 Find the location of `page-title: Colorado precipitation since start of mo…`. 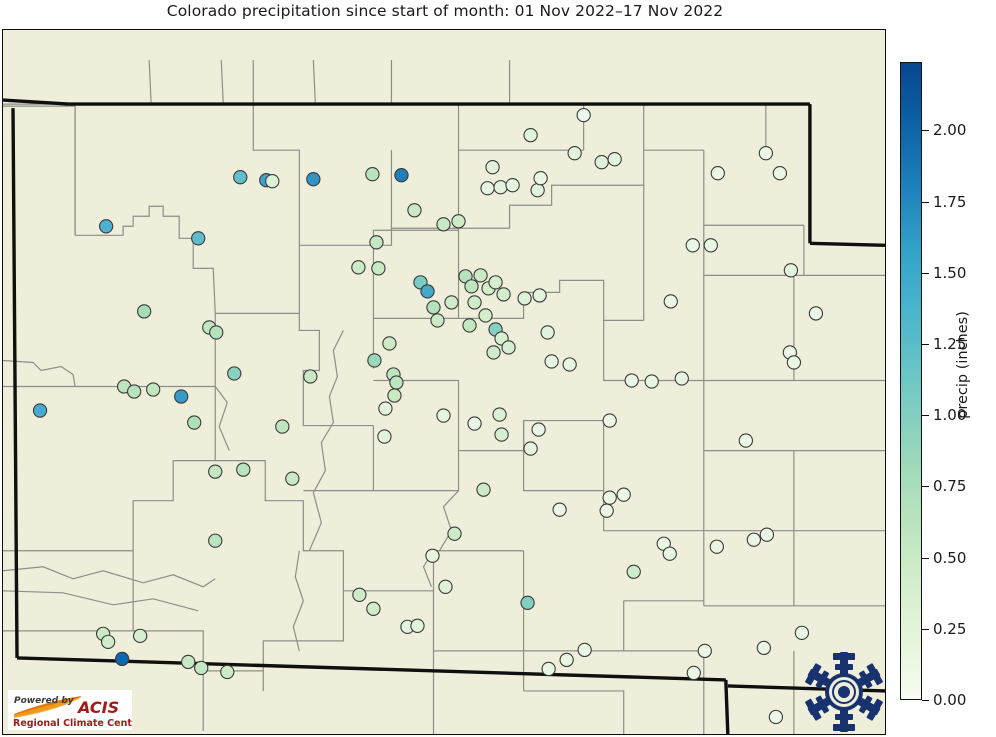

page-title: Colorado precipitation since start of mo… is located at coordinates (445, 11).